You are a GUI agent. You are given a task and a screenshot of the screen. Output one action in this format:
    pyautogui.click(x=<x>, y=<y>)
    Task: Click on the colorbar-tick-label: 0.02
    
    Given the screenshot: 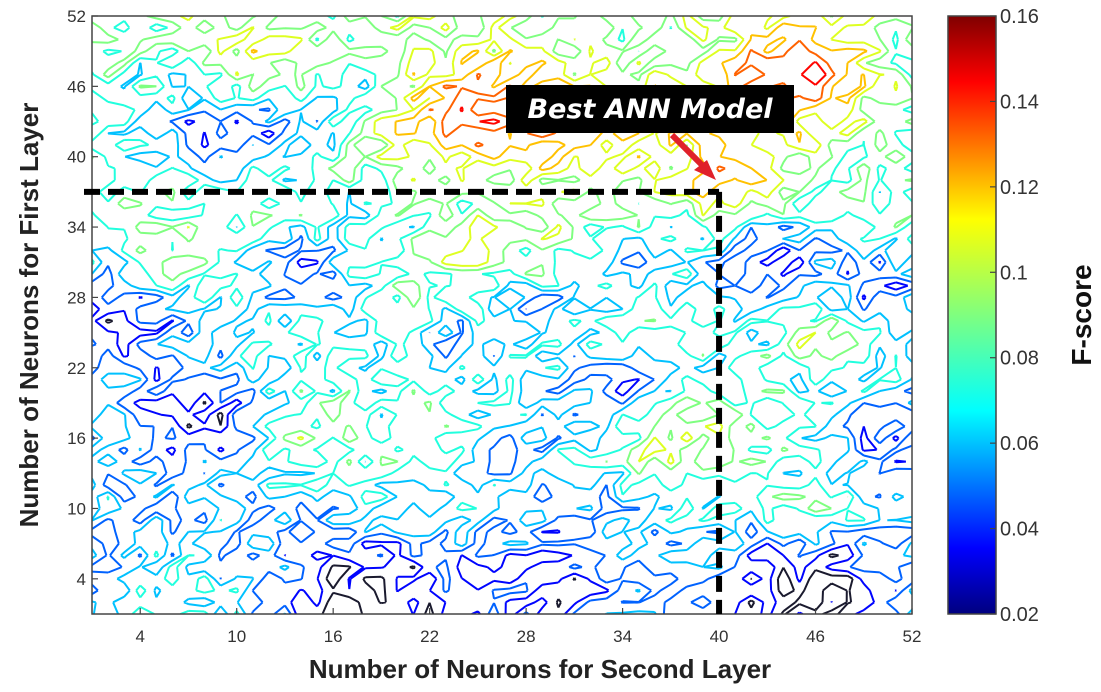 What is the action you would take?
    pyautogui.click(x=1019, y=615)
    